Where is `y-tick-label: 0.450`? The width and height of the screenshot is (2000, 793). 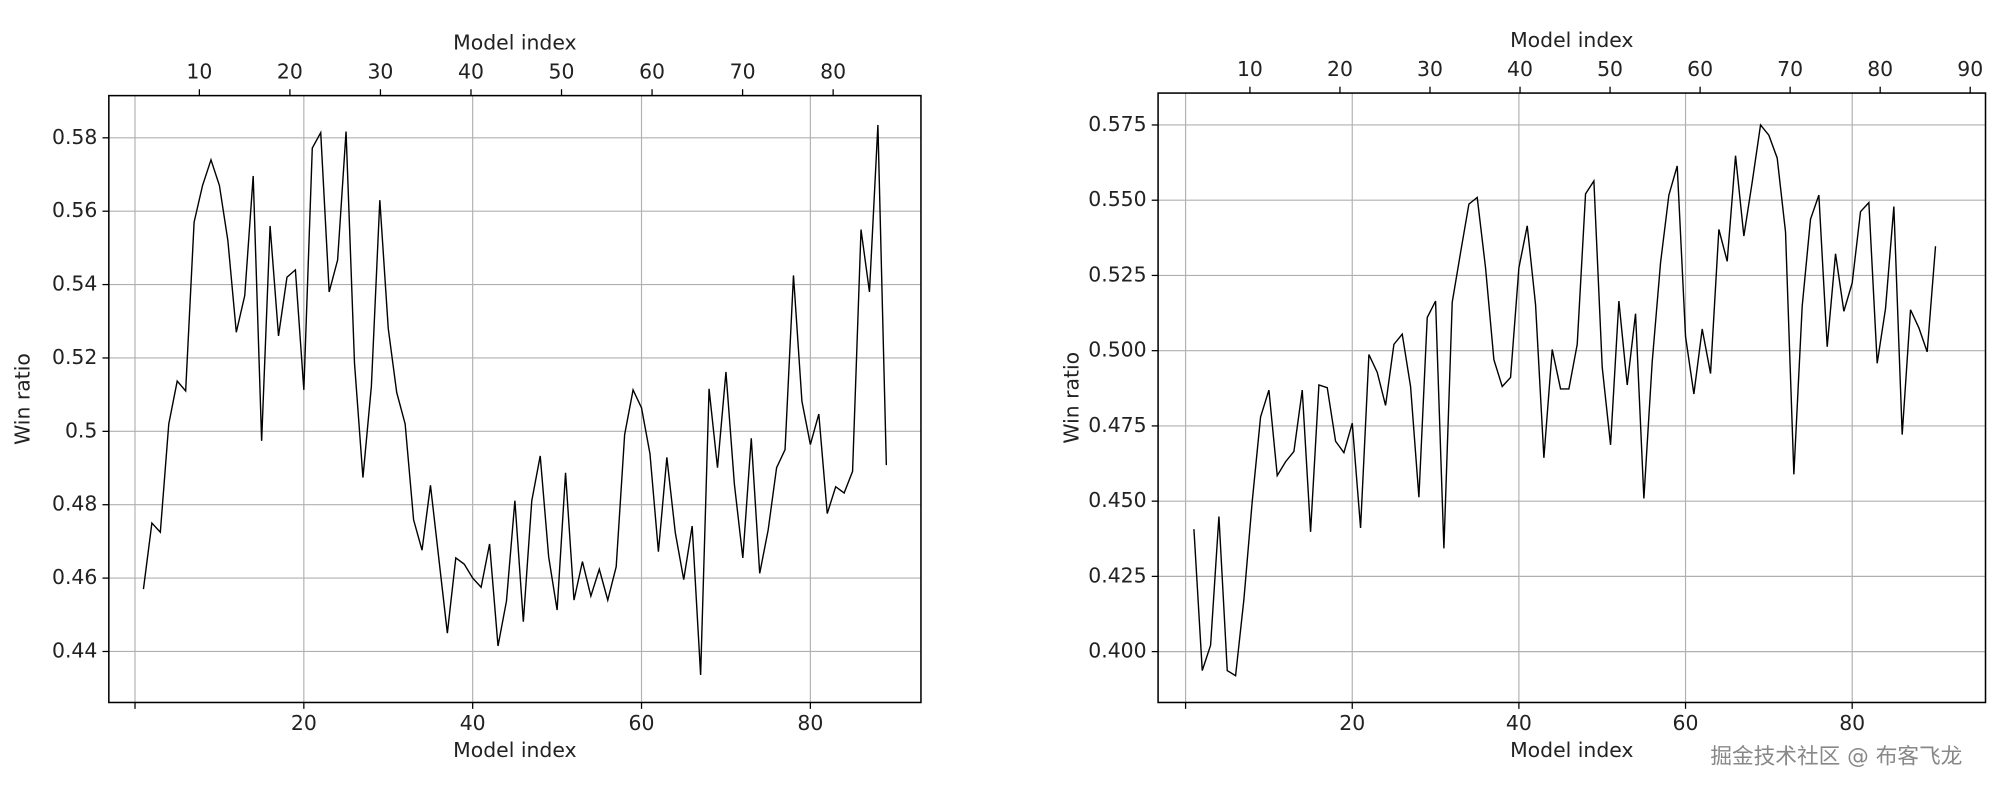
y-tick-label: 0.450 is located at coordinates (1117, 500).